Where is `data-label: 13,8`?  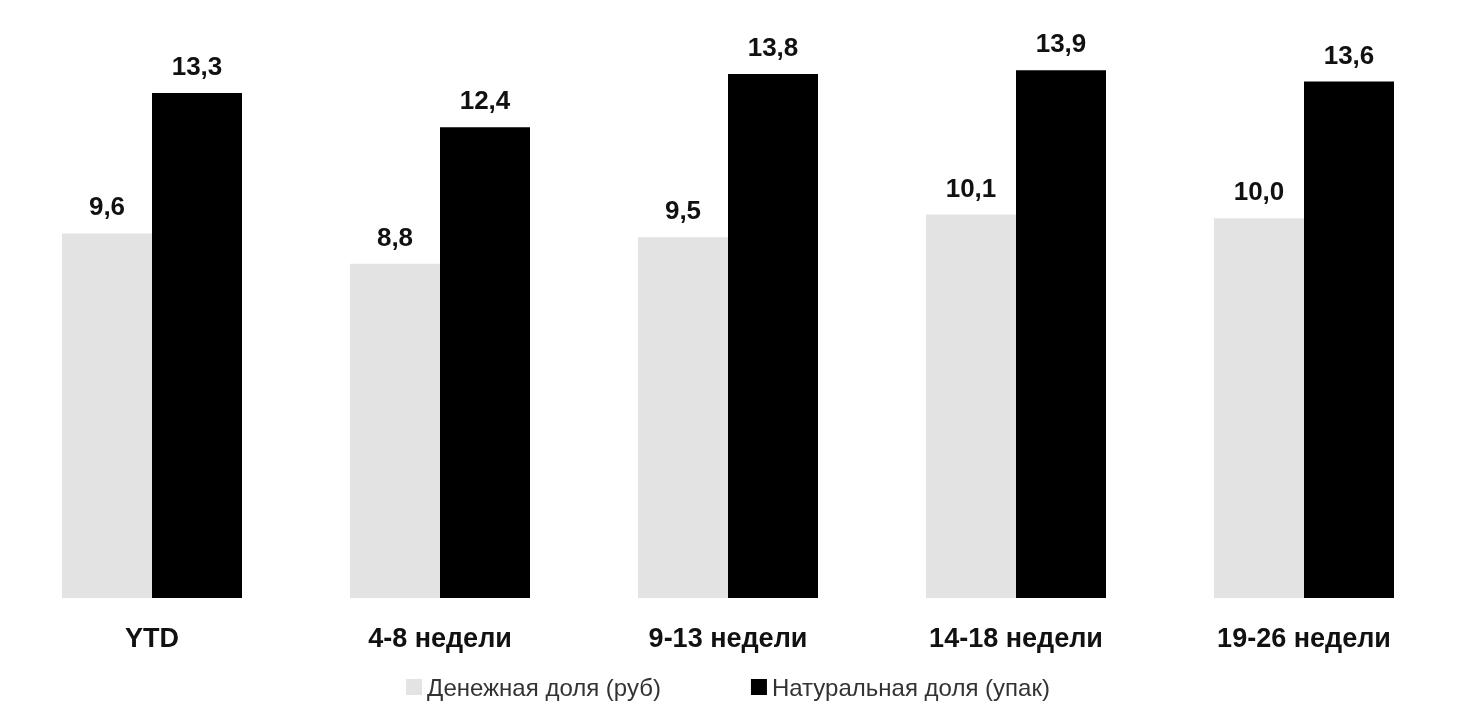 data-label: 13,8 is located at coordinates (773, 47).